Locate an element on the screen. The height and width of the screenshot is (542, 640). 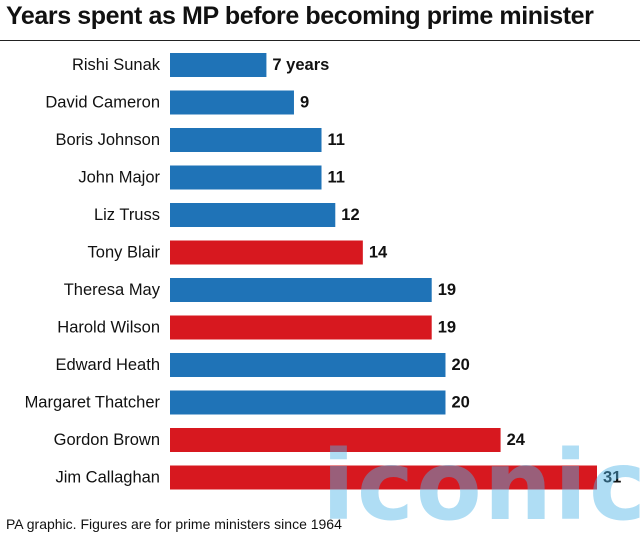
category-label: Gordon Brown is located at coordinates (107, 440).